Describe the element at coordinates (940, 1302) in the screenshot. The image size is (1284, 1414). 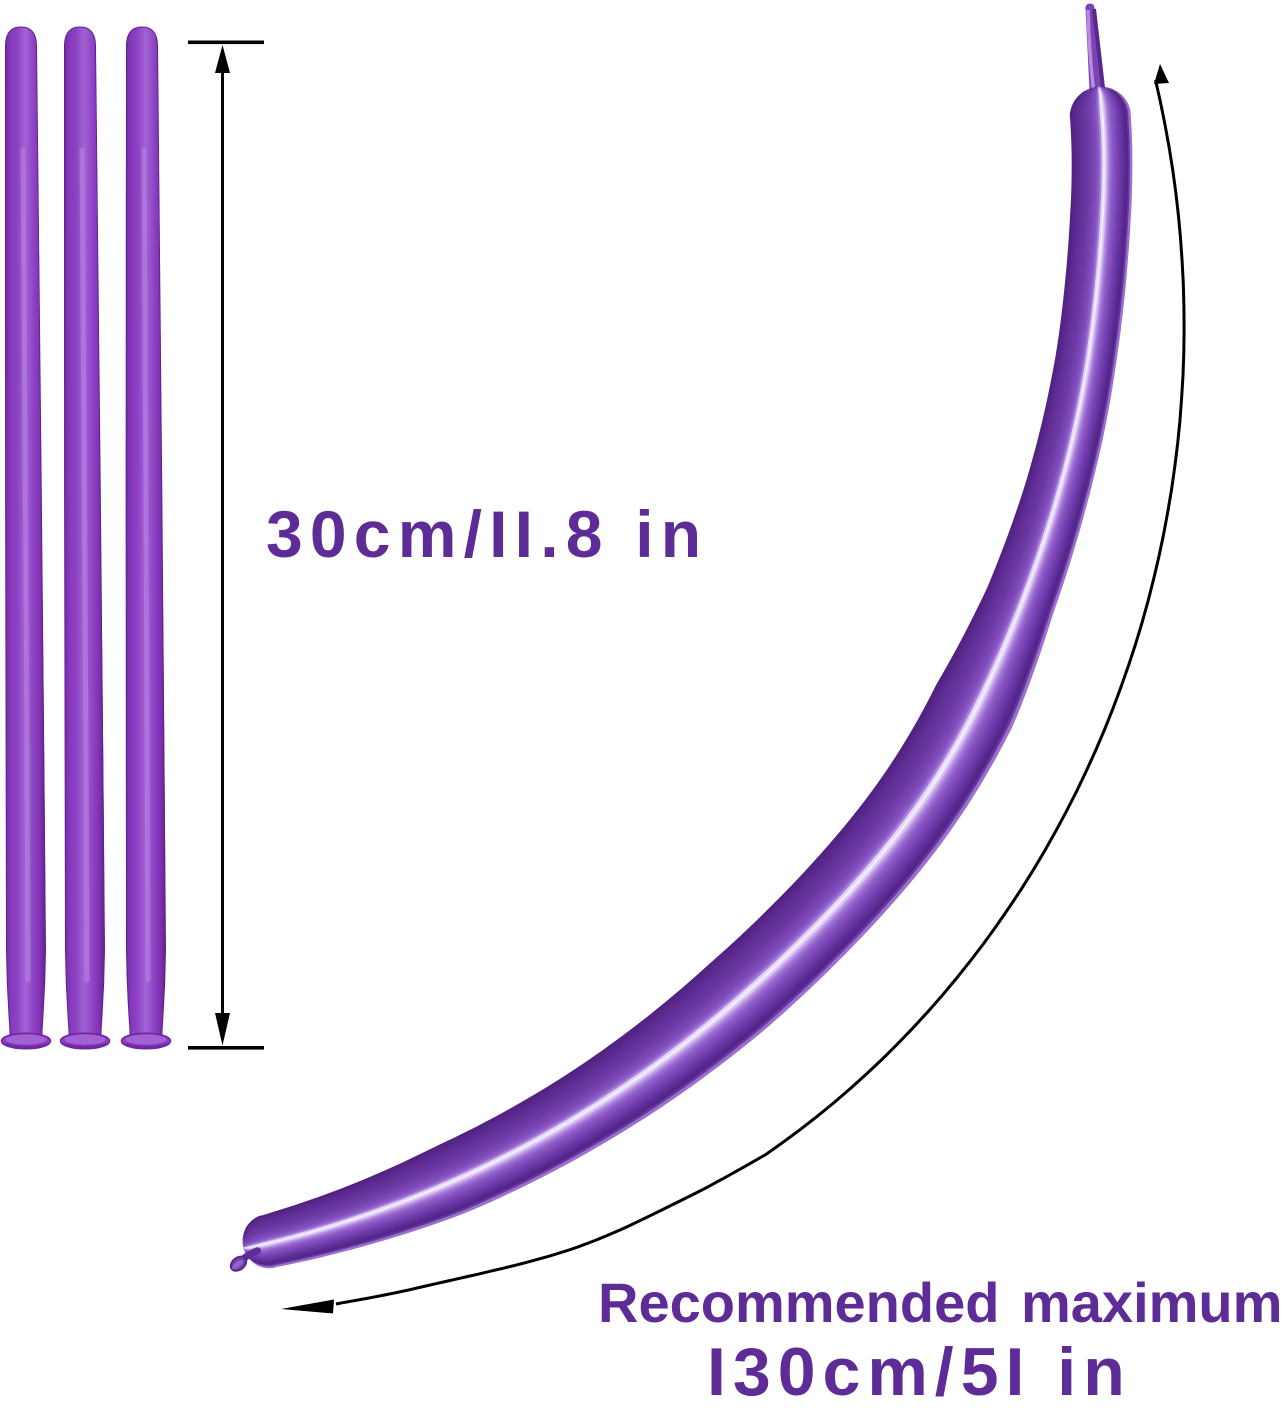
I see `svg-text: Recommended maximum` at that location.